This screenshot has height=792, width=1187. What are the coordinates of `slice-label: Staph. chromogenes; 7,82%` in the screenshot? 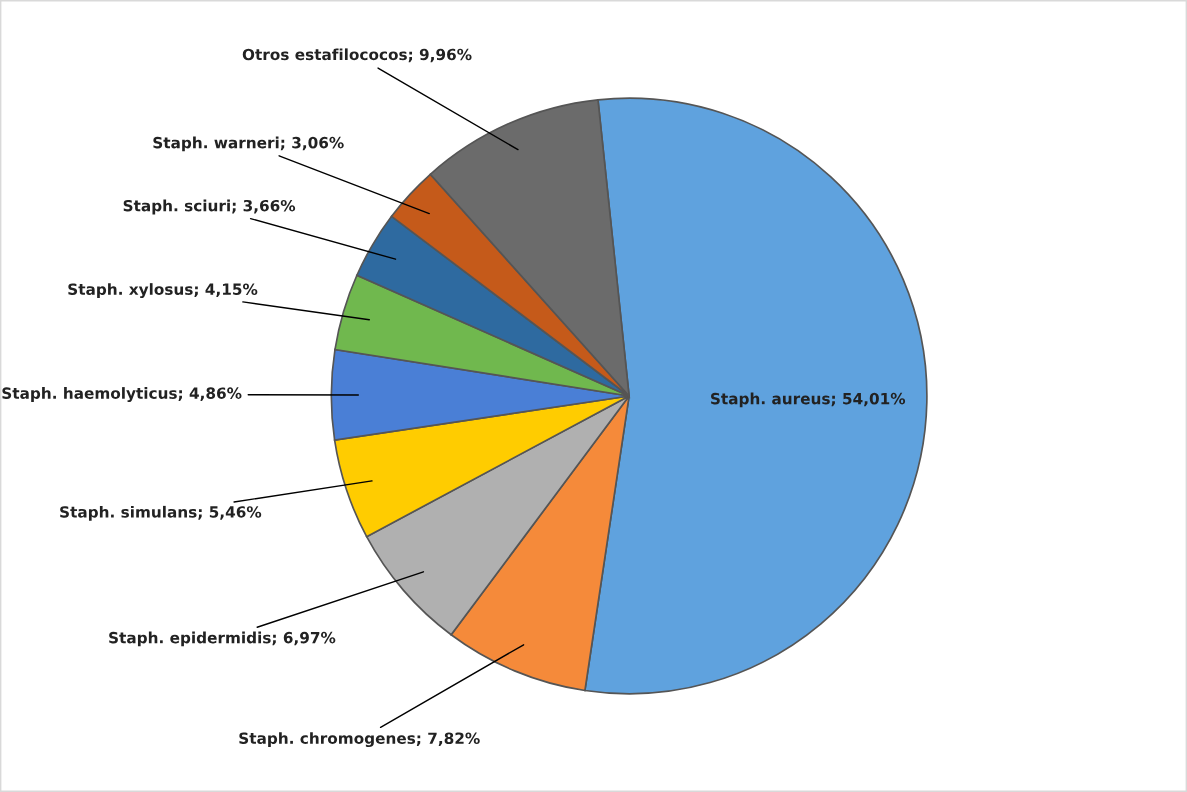 It's located at (359, 740).